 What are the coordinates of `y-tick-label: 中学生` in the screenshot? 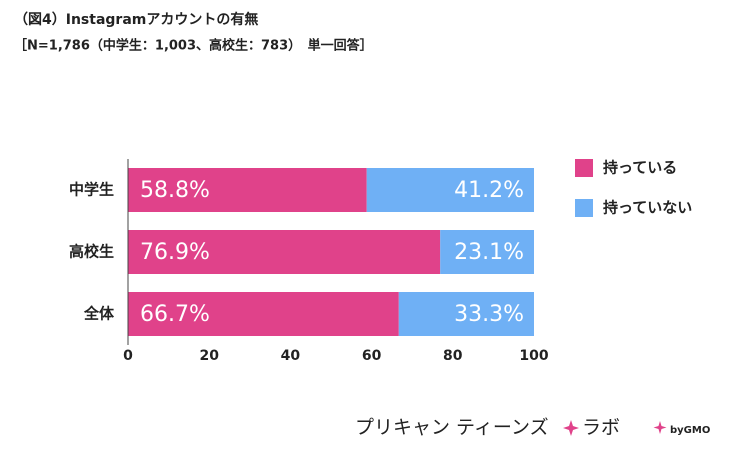 It's located at (91, 190).